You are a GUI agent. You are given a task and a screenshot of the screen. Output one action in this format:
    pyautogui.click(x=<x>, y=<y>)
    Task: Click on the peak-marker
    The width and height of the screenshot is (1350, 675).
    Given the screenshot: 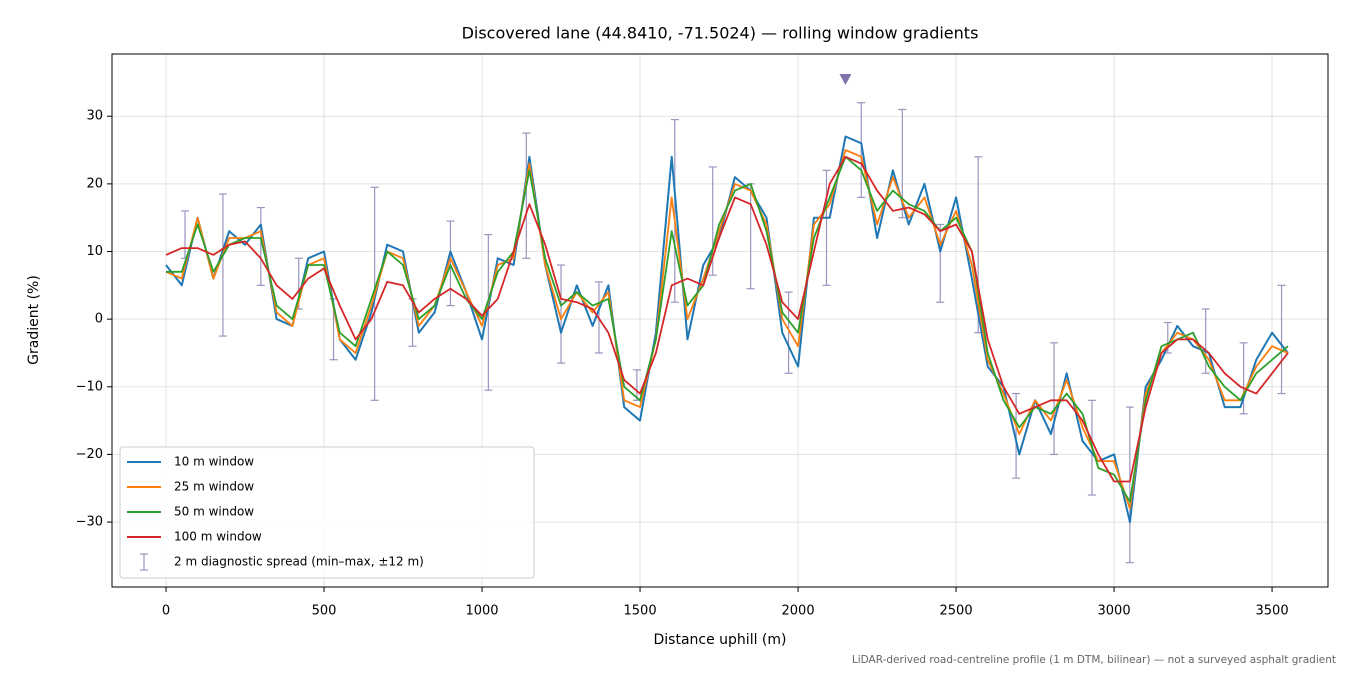 What is the action you would take?
    pyautogui.click(x=845, y=80)
    